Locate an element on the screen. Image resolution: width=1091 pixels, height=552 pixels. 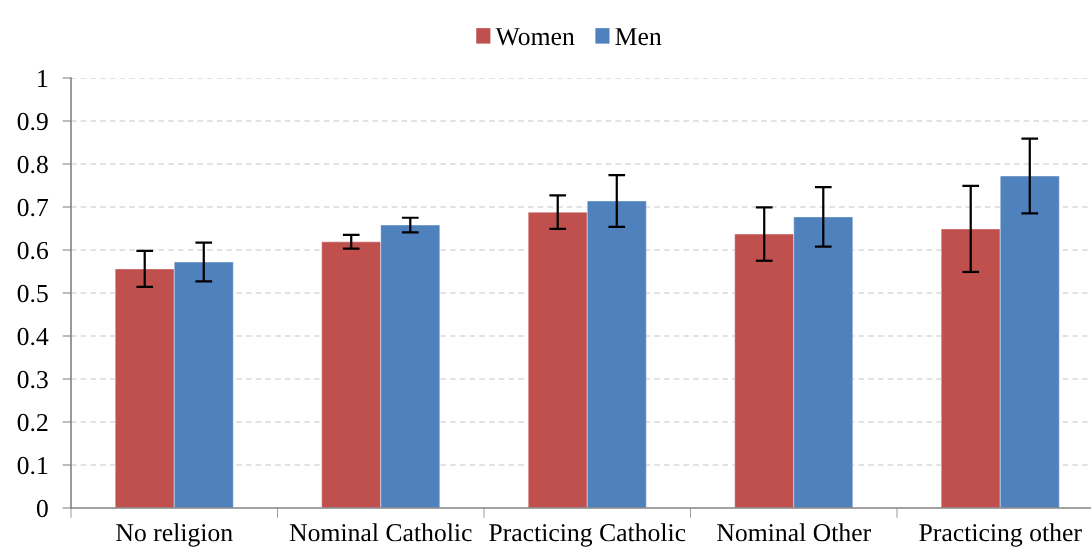
x-tick-label: Nominal Other is located at coordinates (794, 532).